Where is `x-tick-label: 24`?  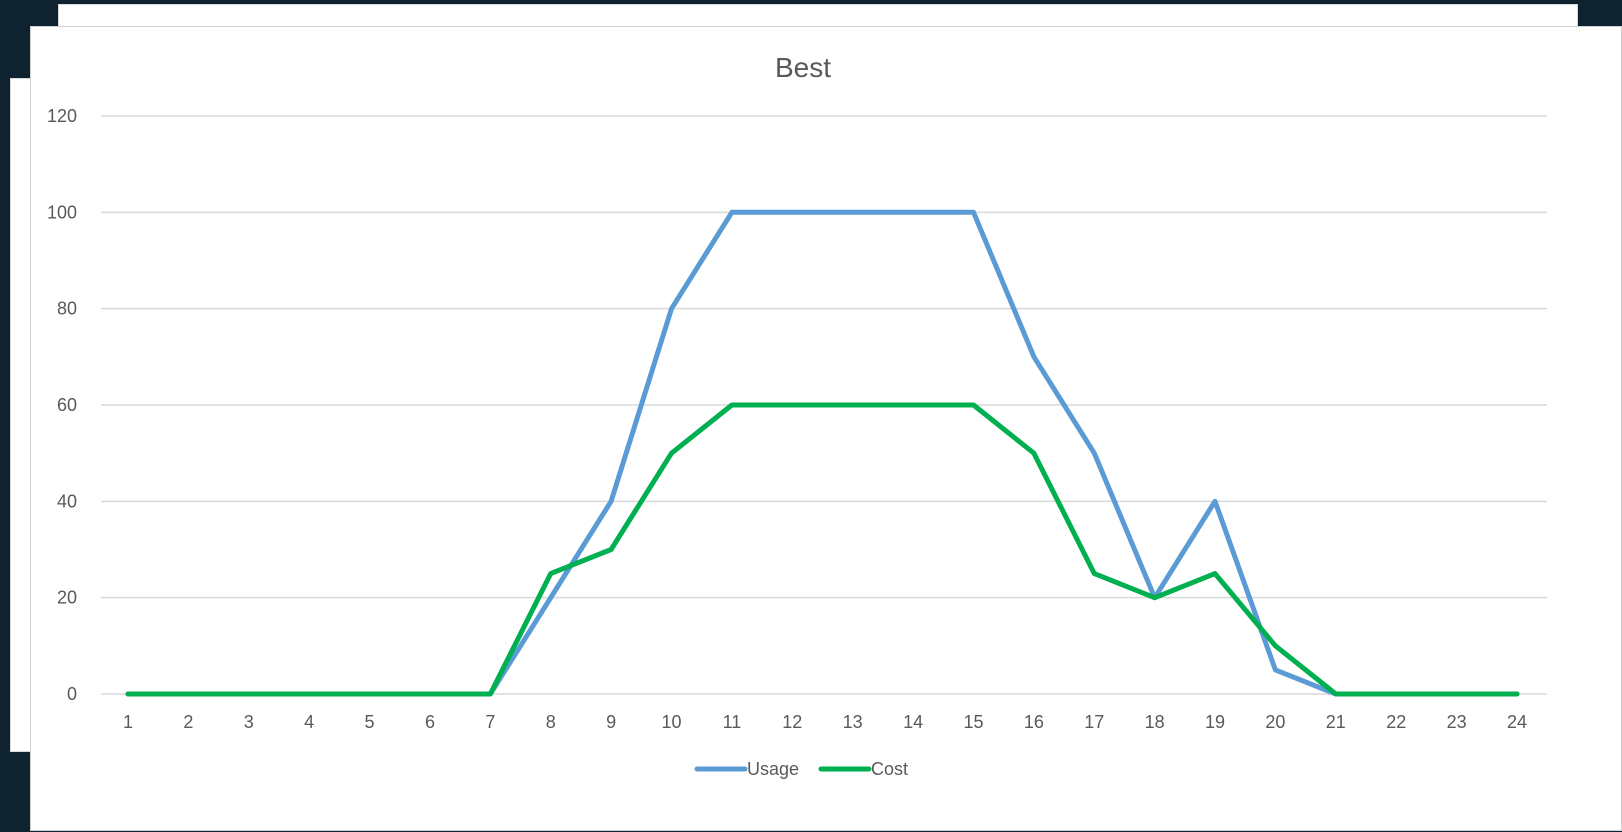
x-tick-label: 24 is located at coordinates (1517, 722).